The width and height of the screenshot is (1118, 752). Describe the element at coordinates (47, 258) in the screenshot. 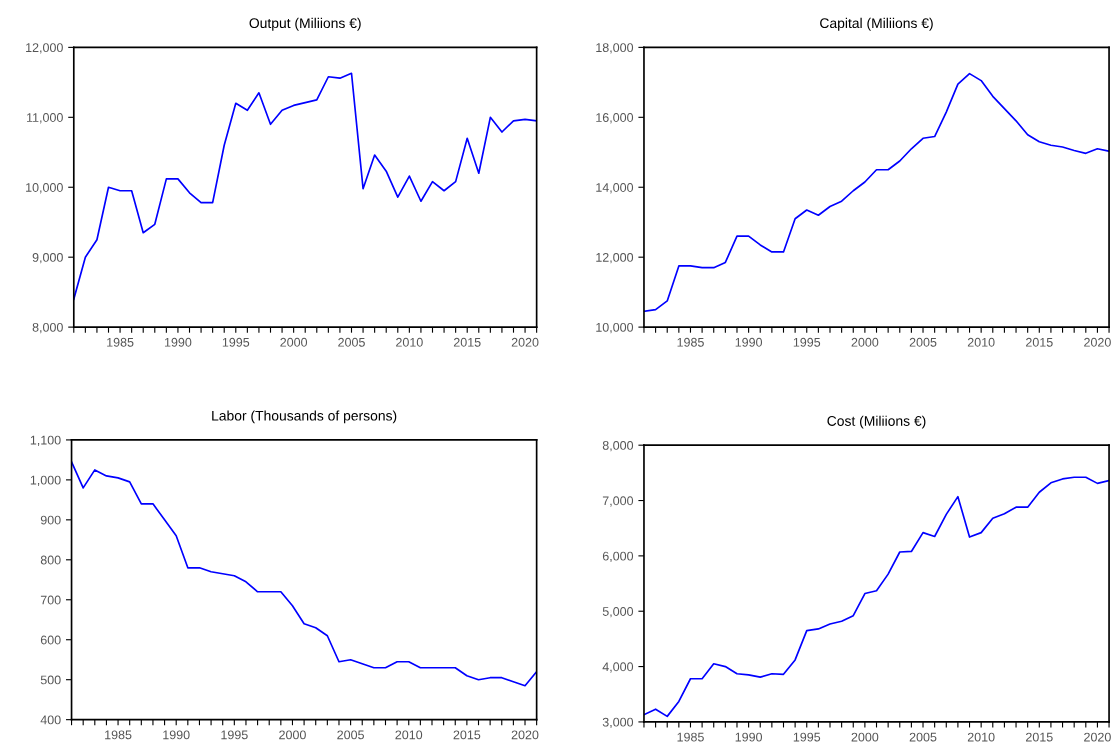

I see `y-tick-label: 9,000` at that location.